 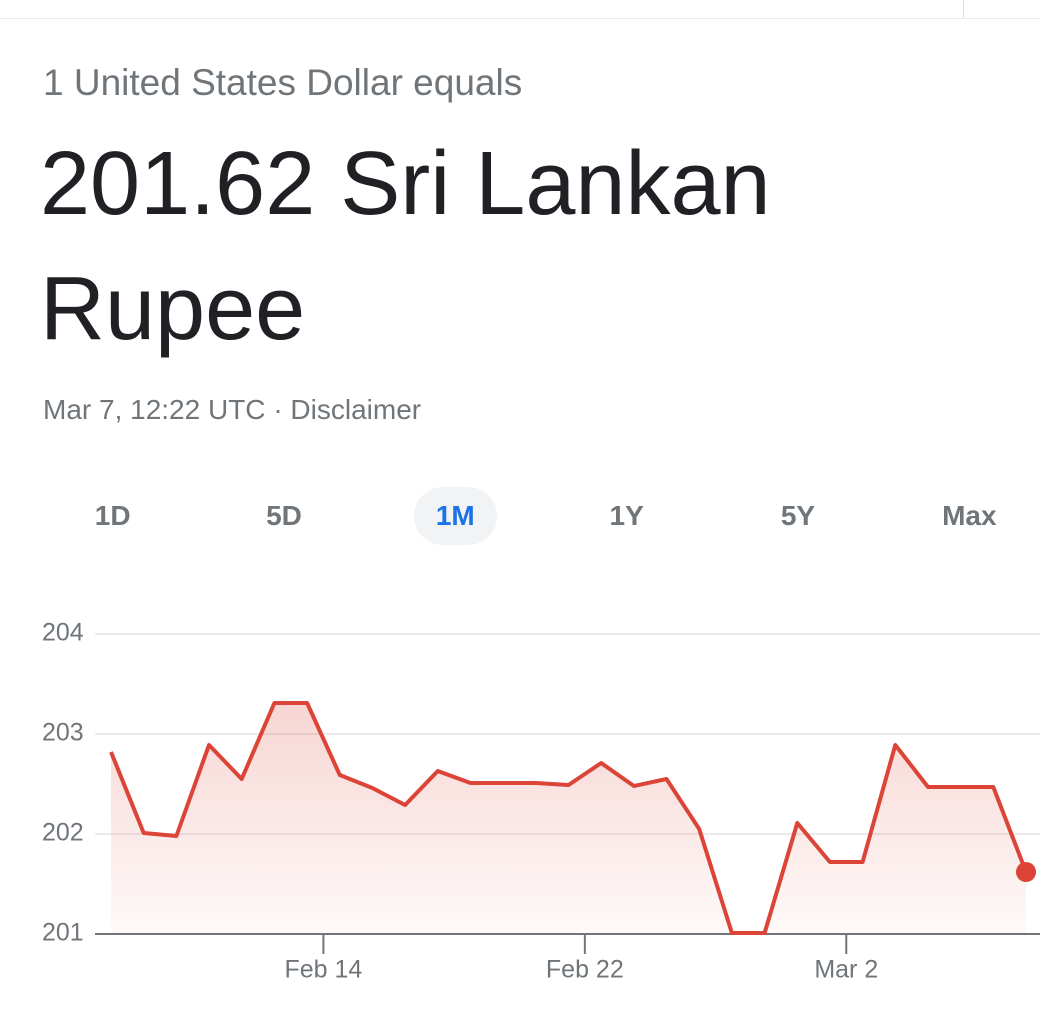 What do you see at coordinates (63, 933) in the screenshot?
I see `y-tick-label: 201` at bounding box center [63, 933].